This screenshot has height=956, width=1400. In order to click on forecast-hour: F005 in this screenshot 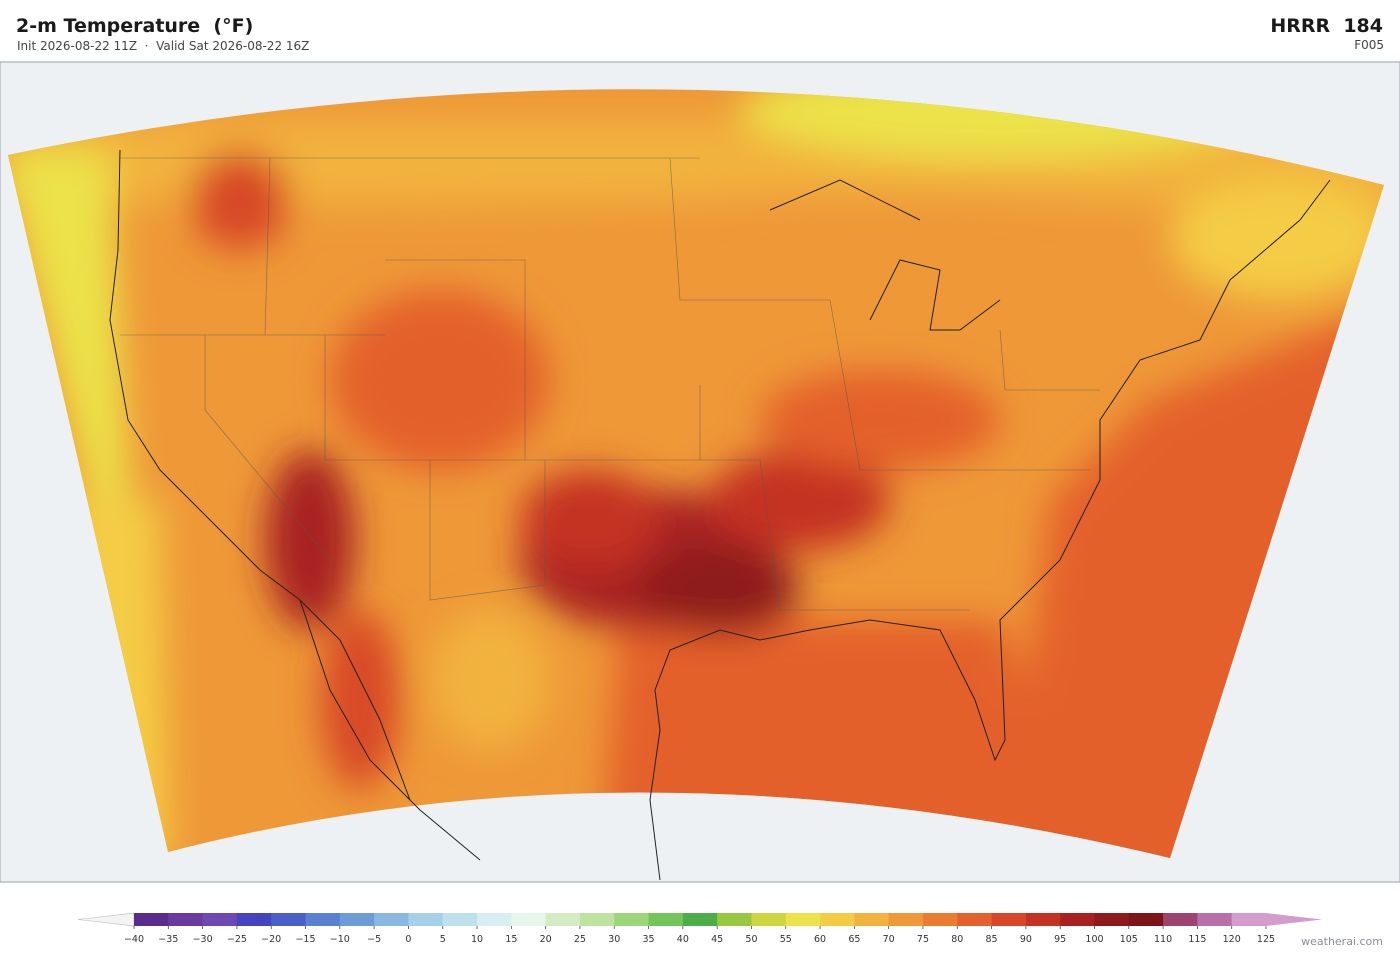, I will do `click(1369, 45)`.